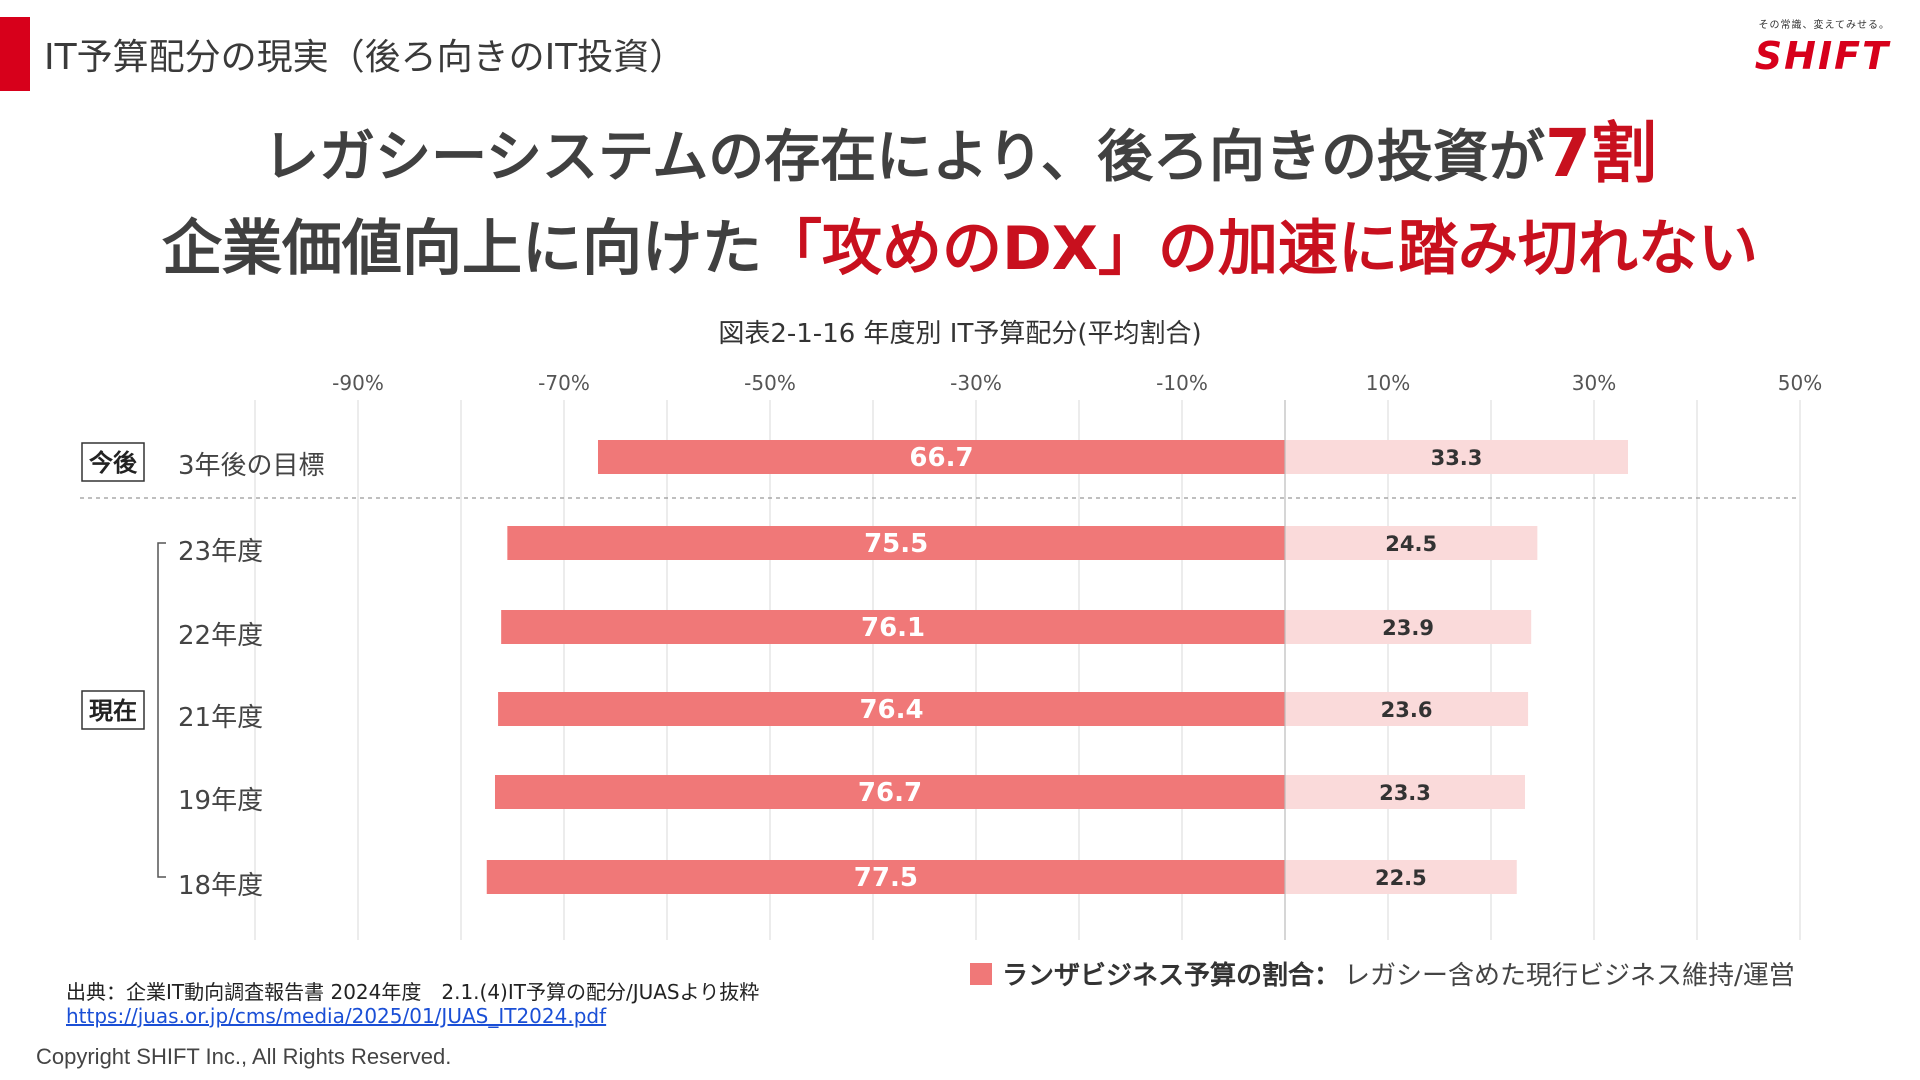 This screenshot has height=1080, width=1920. What do you see at coordinates (1600, 153) in the screenshot?
I see `headline-line1-highlight: 7割` at bounding box center [1600, 153].